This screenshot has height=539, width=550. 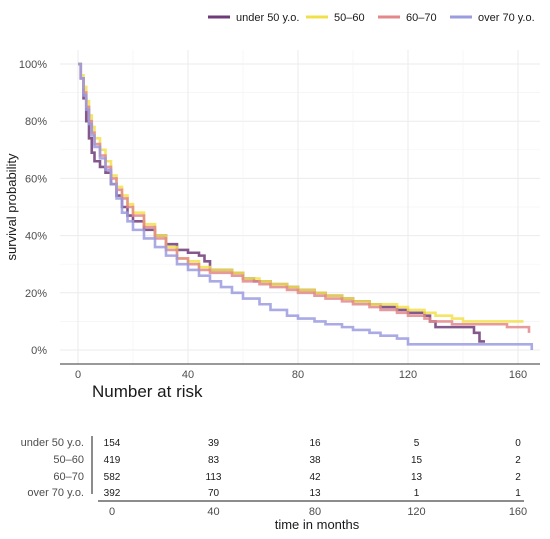 What do you see at coordinates (68, 477) in the screenshot?
I see `risk-row-label: 60–70` at bounding box center [68, 477].